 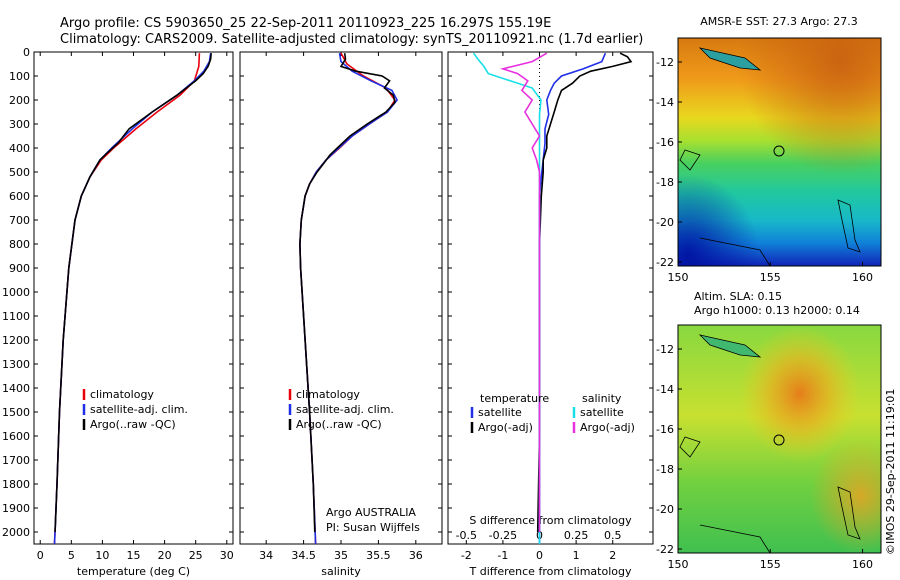 I want to click on depth-tick-label: 0, so click(x=26, y=52).